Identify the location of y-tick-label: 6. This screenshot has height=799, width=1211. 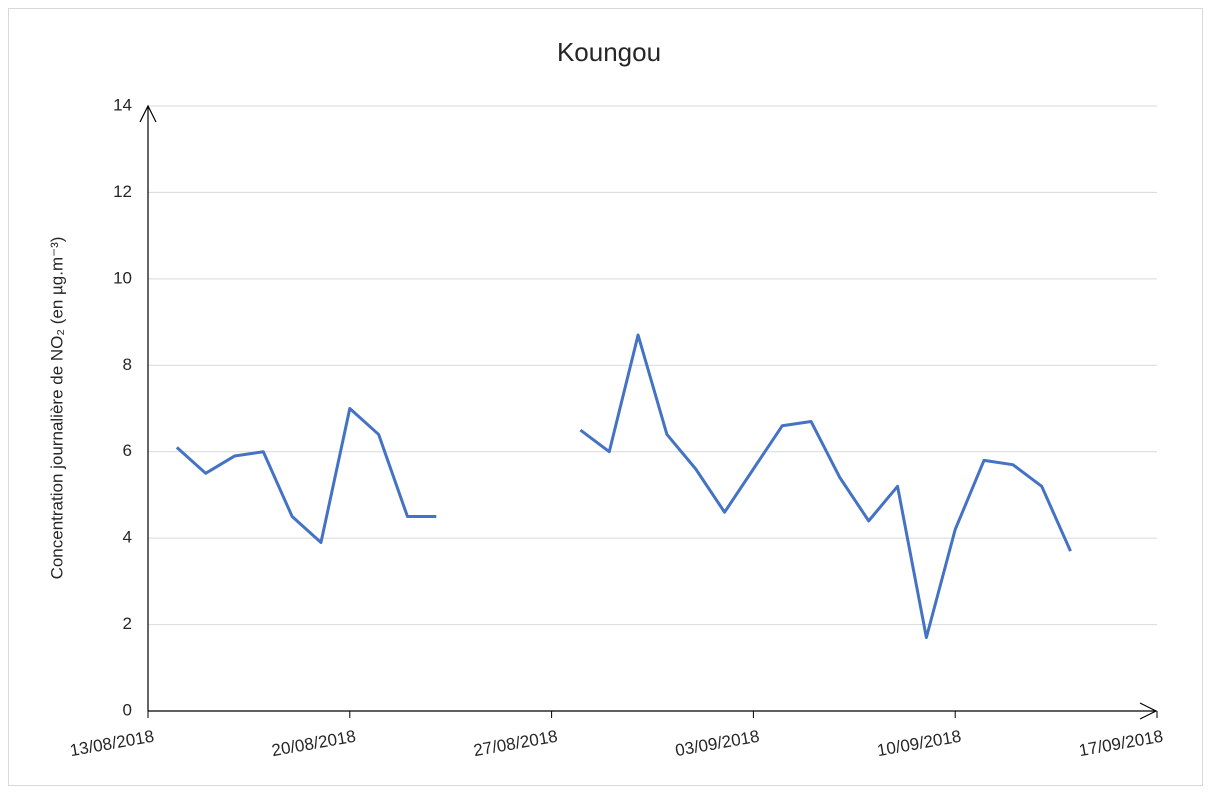
(127, 450).